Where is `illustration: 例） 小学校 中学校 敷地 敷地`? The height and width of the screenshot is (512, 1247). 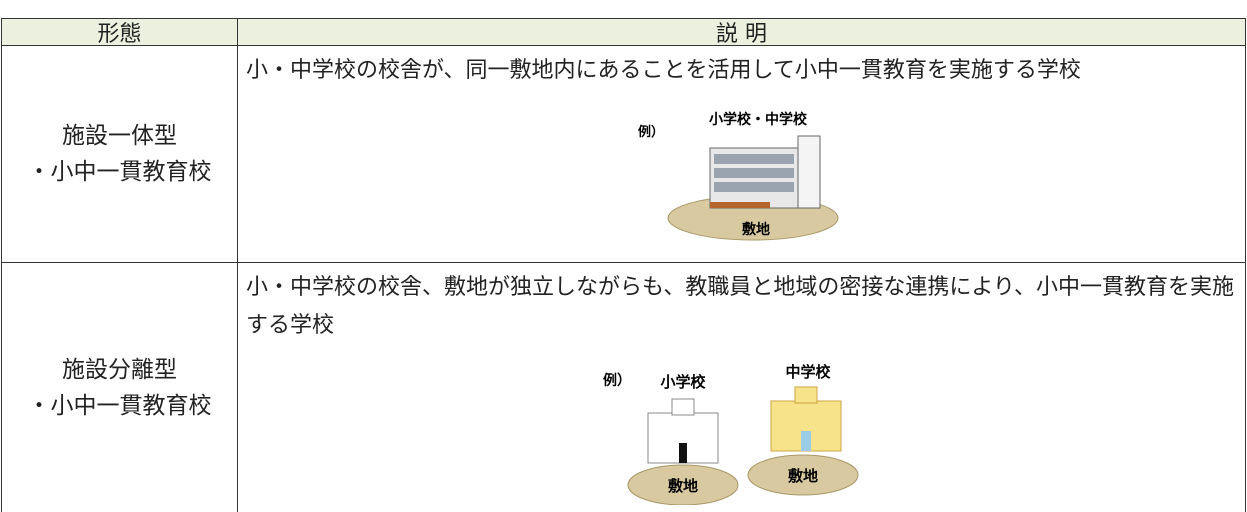
illustration: 例） 小学校 中学校 敷地 敷地 is located at coordinates (731, 434).